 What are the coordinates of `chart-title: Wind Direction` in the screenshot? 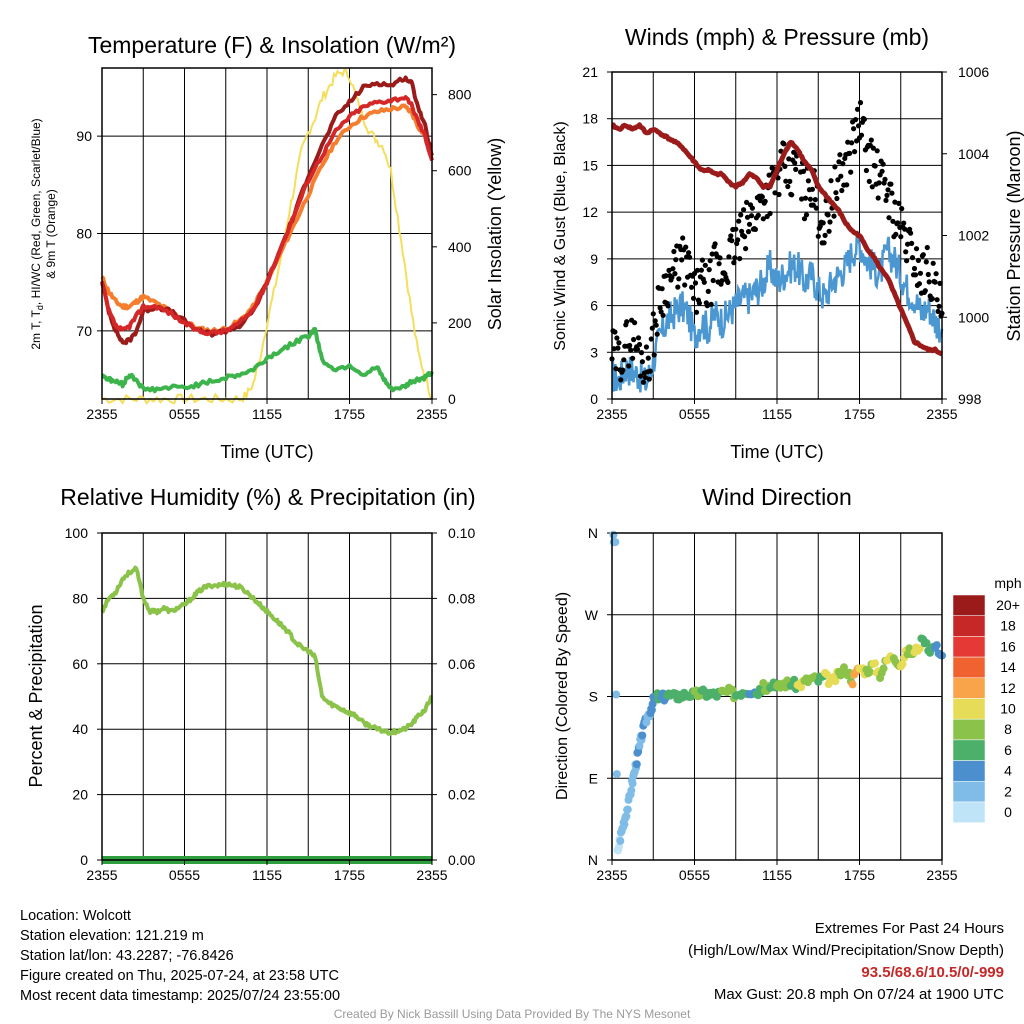 It's located at (777, 497).